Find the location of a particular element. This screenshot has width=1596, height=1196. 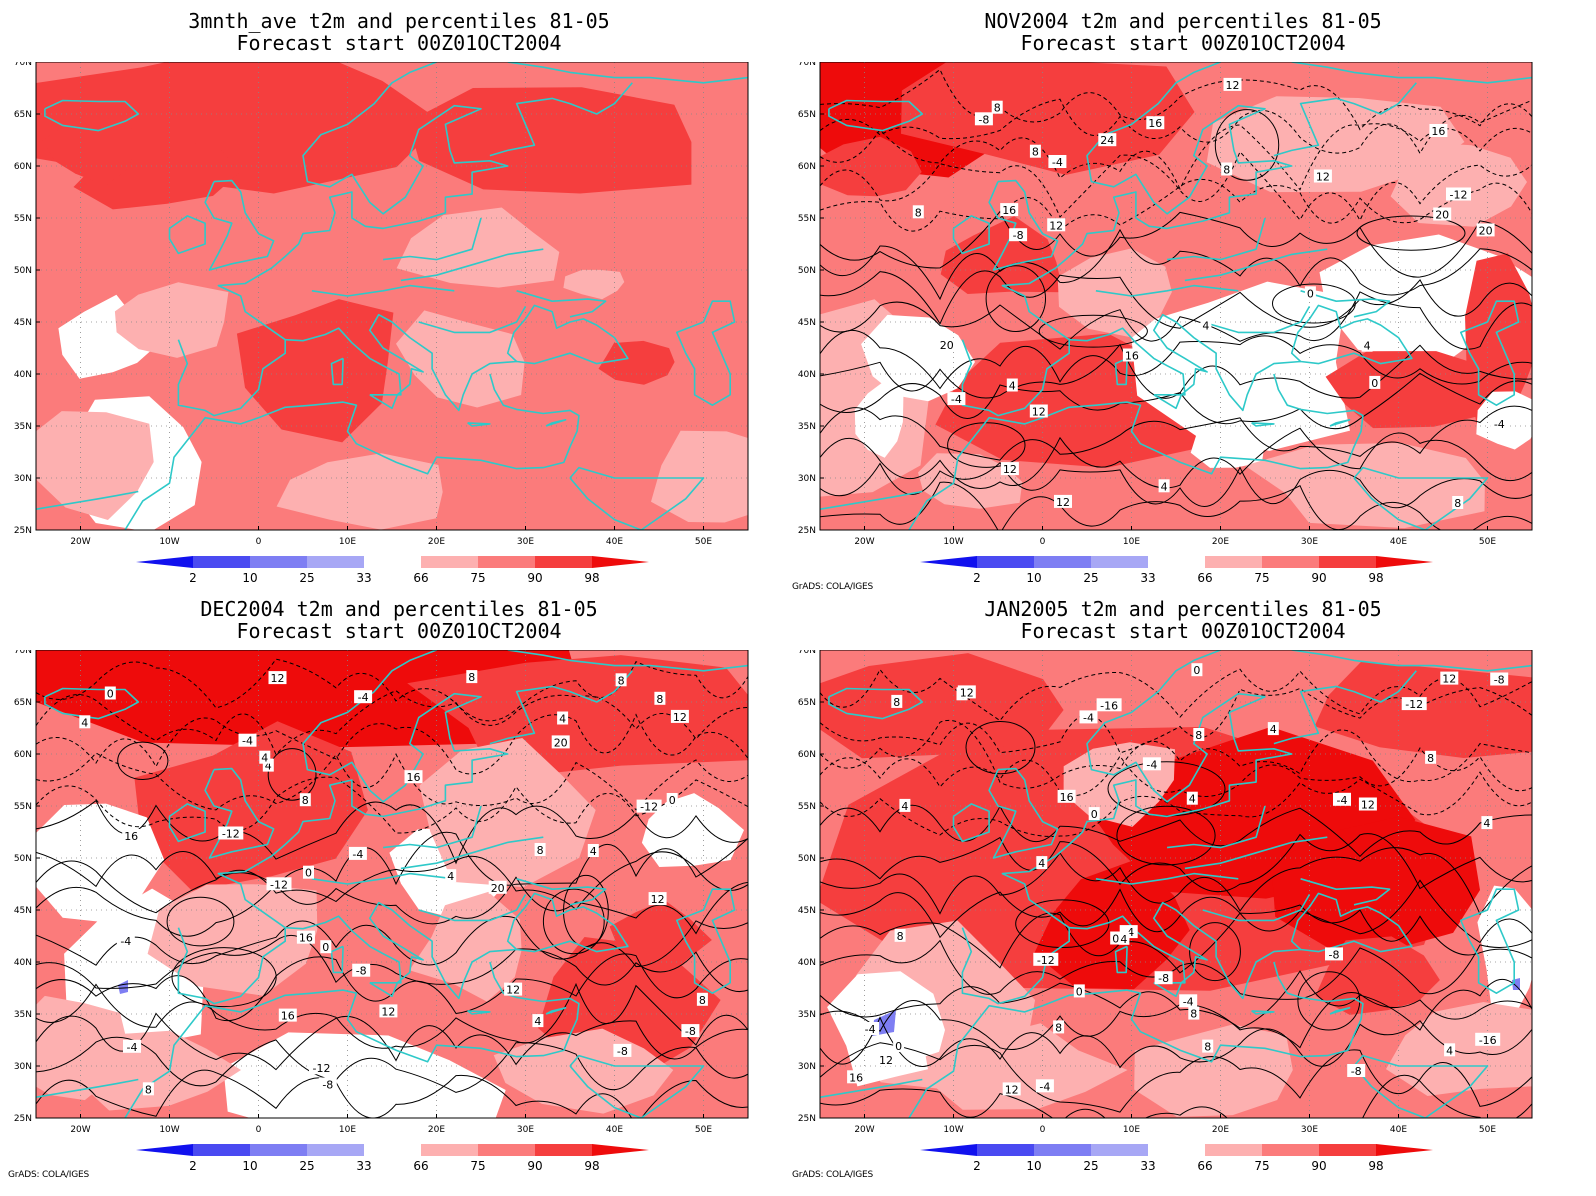

contour-label: 20 is located at coordinates (498, 888).